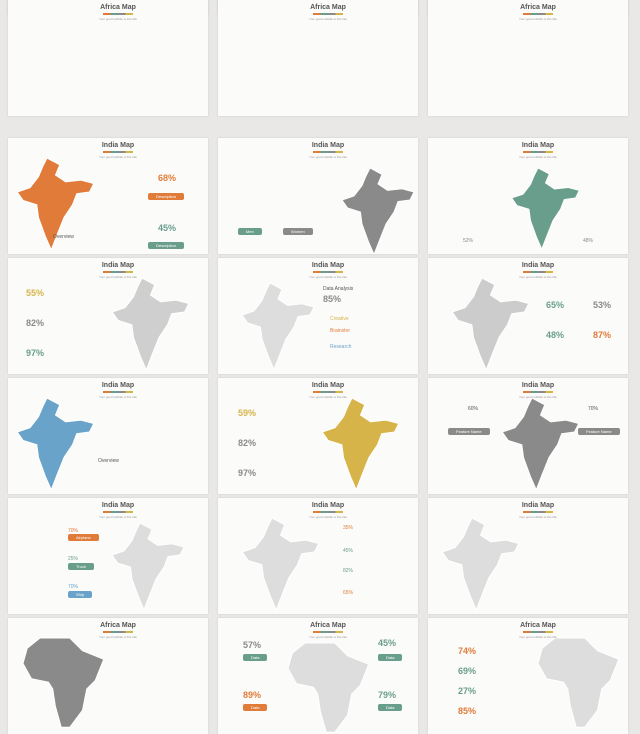  I want to click on slide-label: Brainstor, so click(340, 331).